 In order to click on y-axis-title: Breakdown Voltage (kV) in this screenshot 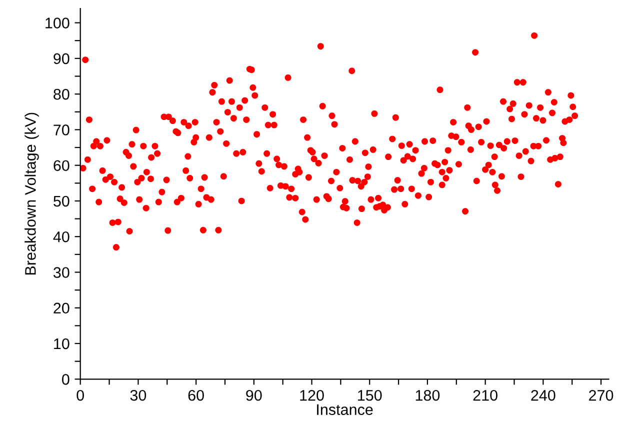, I will do `click(31, 193)`.